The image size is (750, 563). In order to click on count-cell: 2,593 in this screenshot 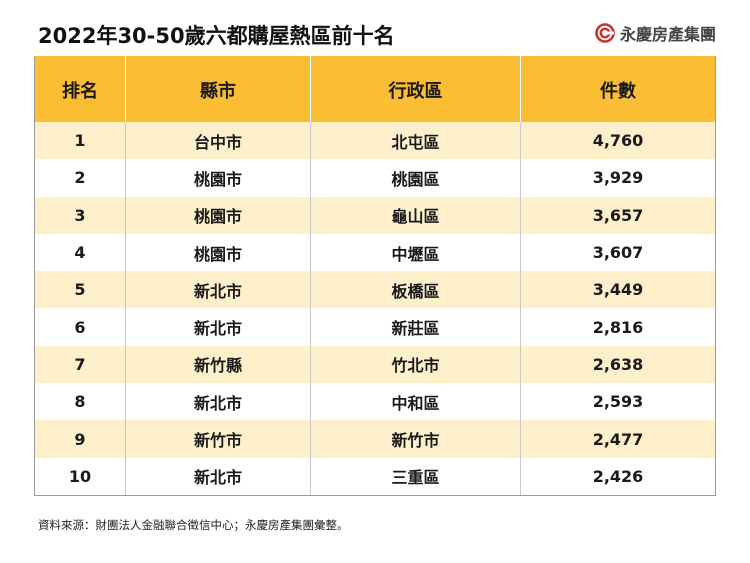, I will do `click(618, 402)`.